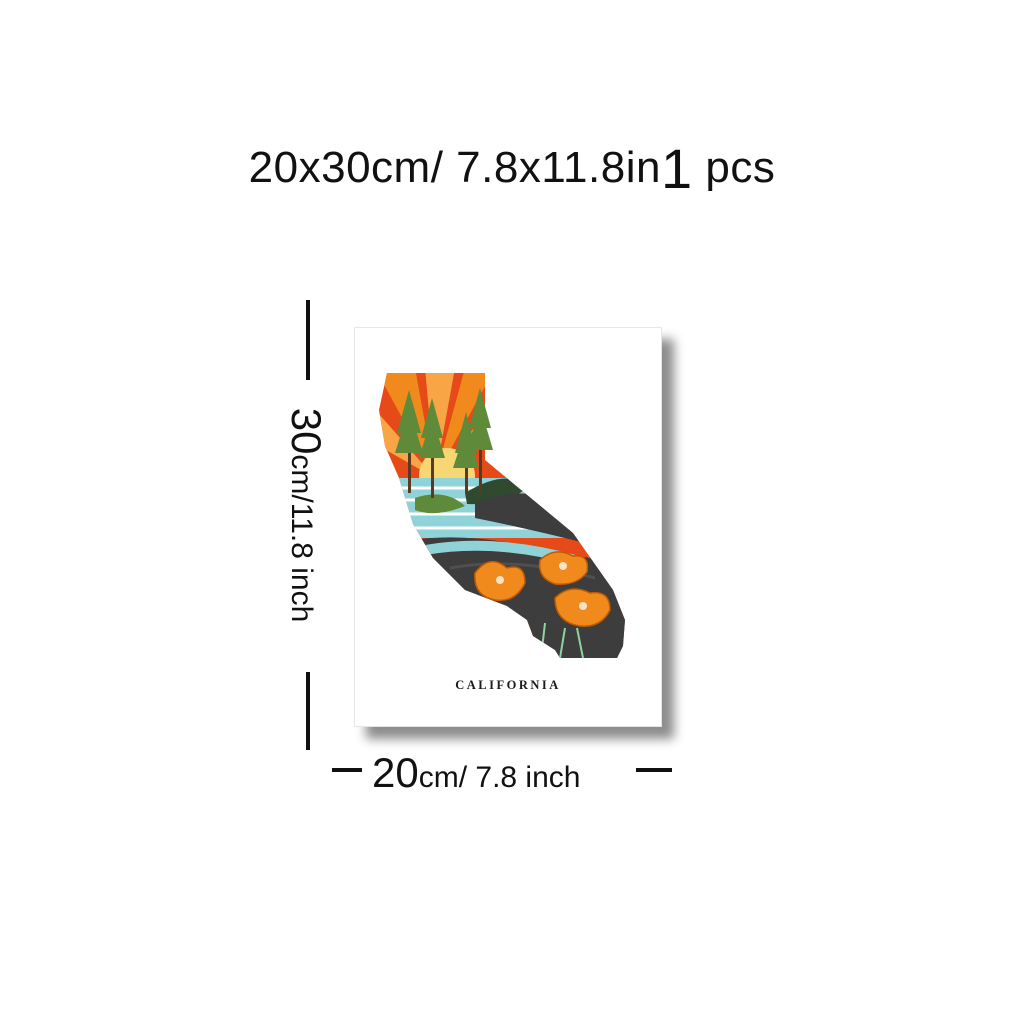  Describe the element at coordinates (444, 443) in the screenshot. I see `redwood-trees` at that location.